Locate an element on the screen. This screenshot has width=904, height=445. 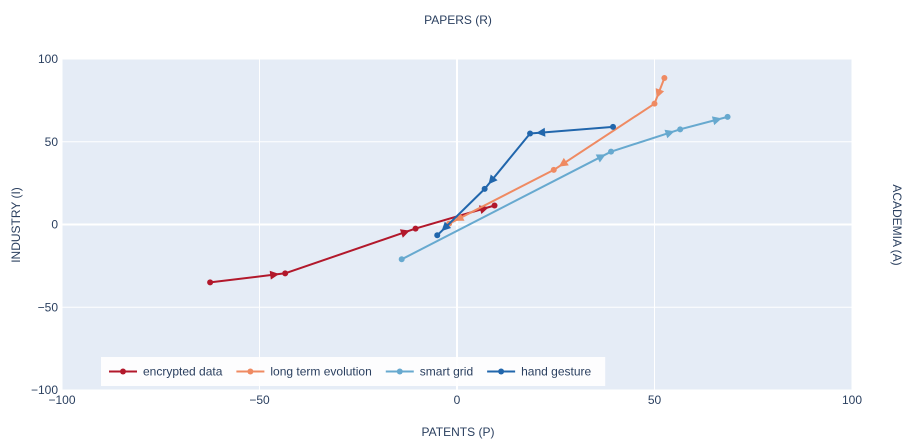
legend-item: smart grid is located at coordinates (429, 372).